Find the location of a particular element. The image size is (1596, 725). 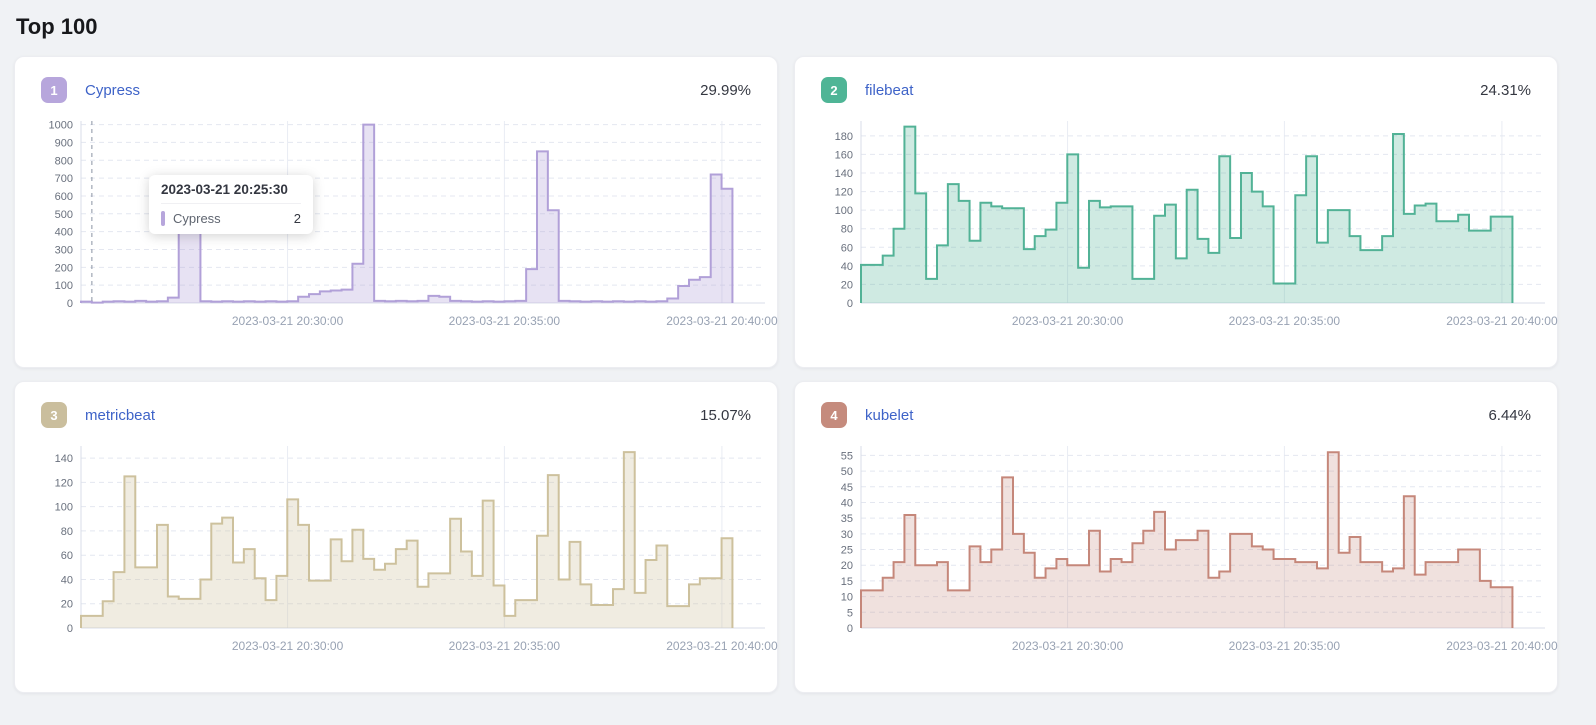

series-name-link: metricbeat is located at coordinates (120, 415).